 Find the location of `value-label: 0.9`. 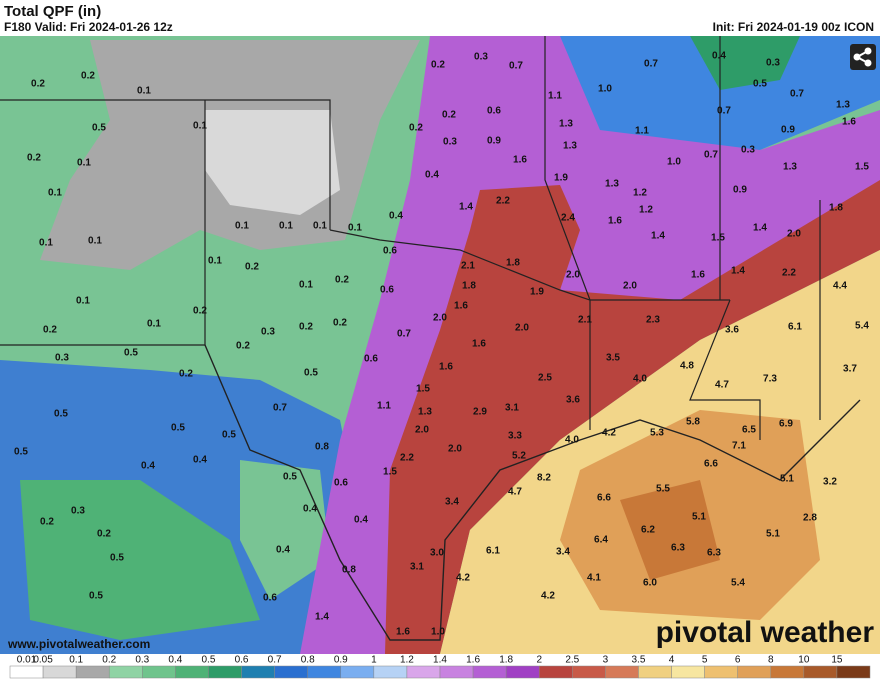

value-label: 0.9 is located at coordinates (740, 190).